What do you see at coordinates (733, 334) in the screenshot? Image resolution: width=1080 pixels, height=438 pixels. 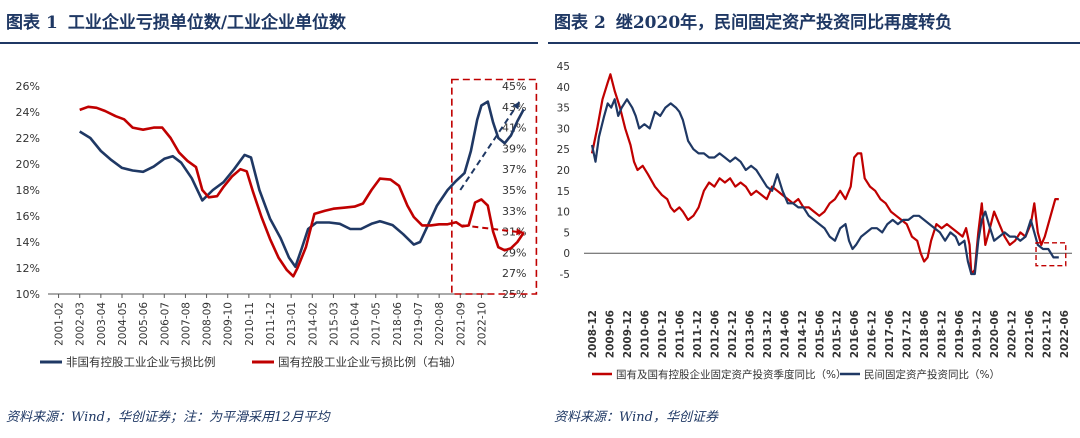 I see `x-tick-label: 2012-12` at bounding box center [733, 334].